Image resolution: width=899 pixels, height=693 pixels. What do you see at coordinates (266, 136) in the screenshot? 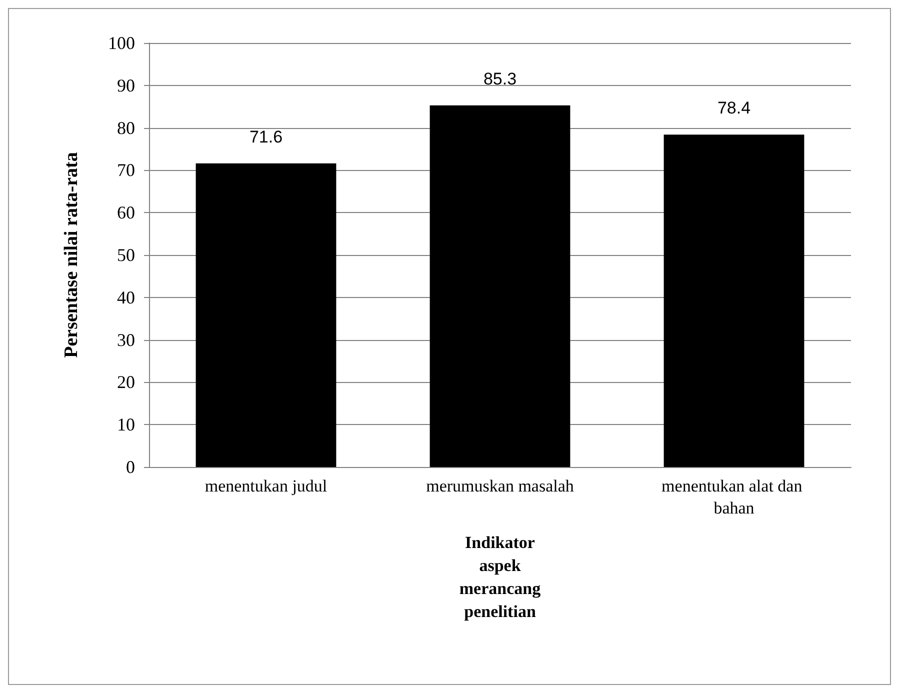
I see `data-label: 71.6` at bounding box center [266, 136].